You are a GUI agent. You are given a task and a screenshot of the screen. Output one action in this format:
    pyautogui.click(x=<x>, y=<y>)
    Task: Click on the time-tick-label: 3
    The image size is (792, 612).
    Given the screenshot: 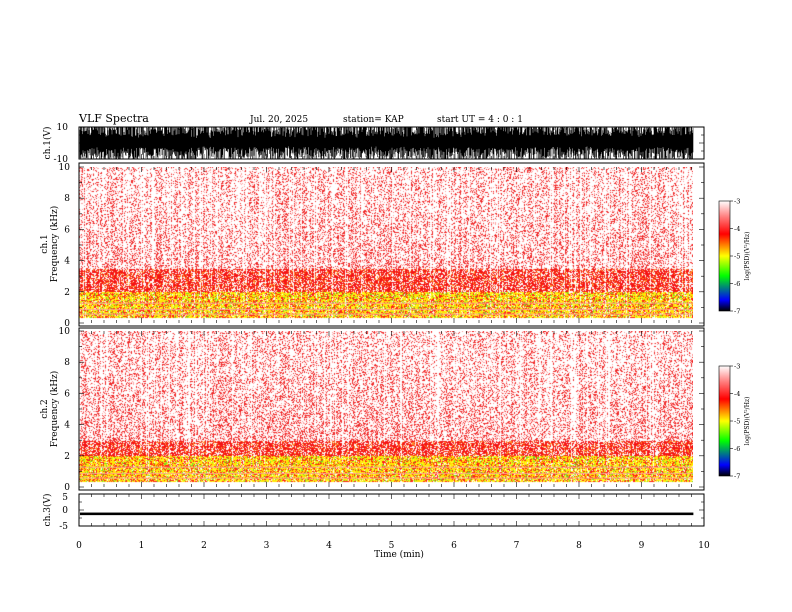 What is the action you would take?
    pyautogui.click(x=267, y=546)
    